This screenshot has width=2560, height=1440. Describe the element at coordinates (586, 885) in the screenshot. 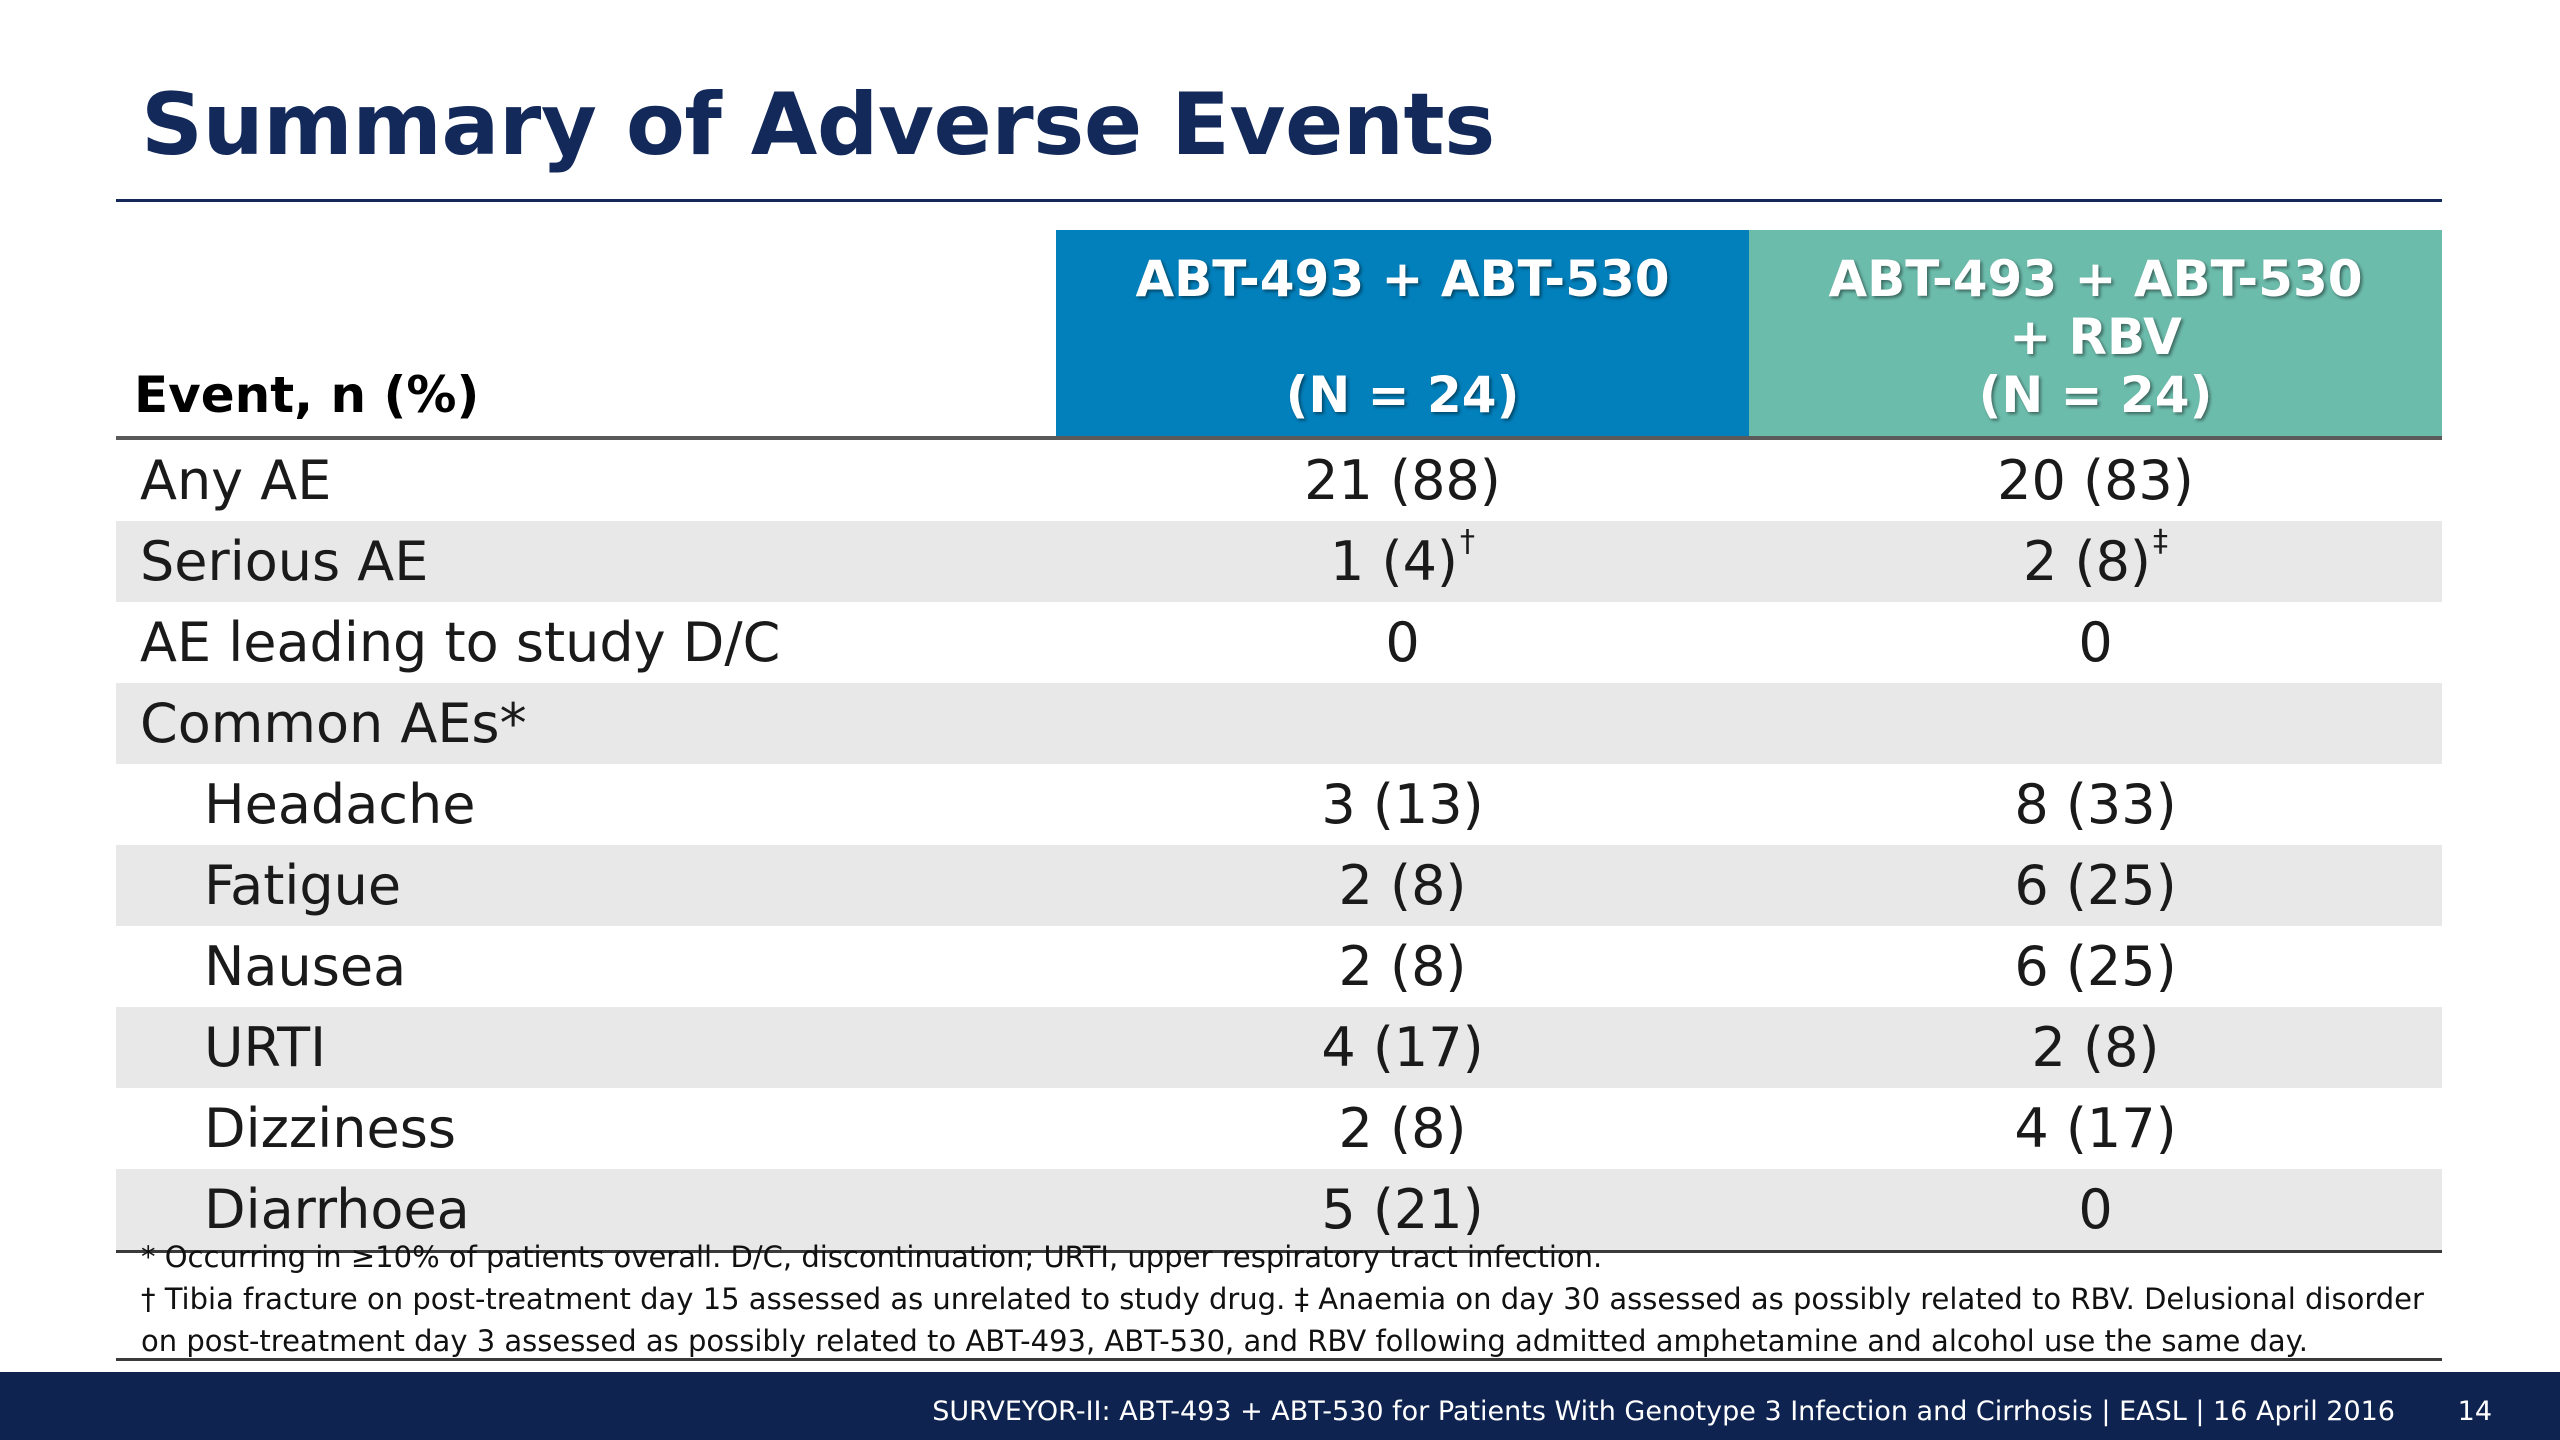

I see `event-cell: Fatigue` at that location.